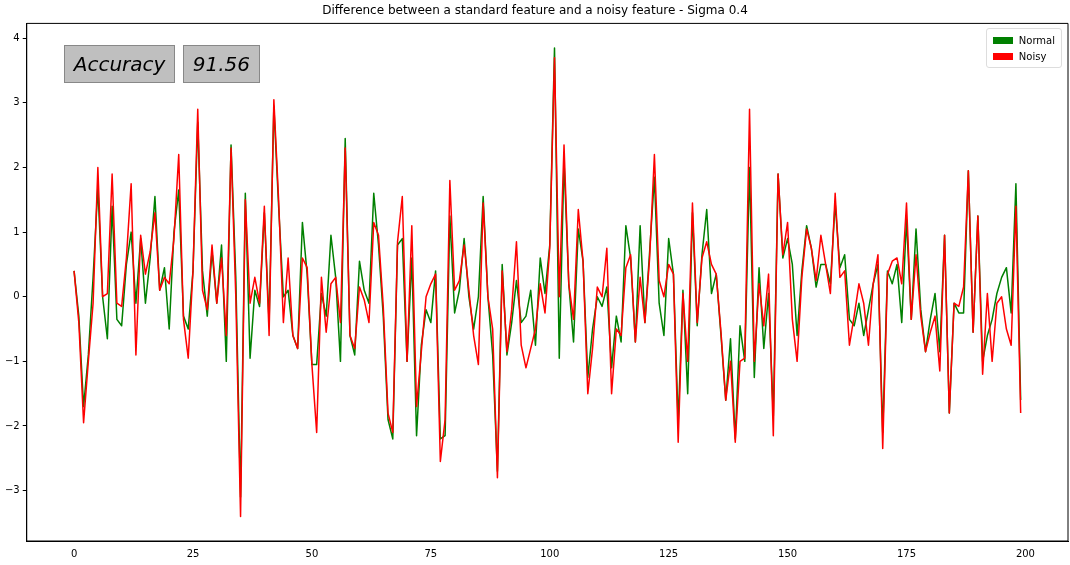 This screenshot has height=565, width=1070. I want to click on x-tick-label: 175, so click(906, 553).